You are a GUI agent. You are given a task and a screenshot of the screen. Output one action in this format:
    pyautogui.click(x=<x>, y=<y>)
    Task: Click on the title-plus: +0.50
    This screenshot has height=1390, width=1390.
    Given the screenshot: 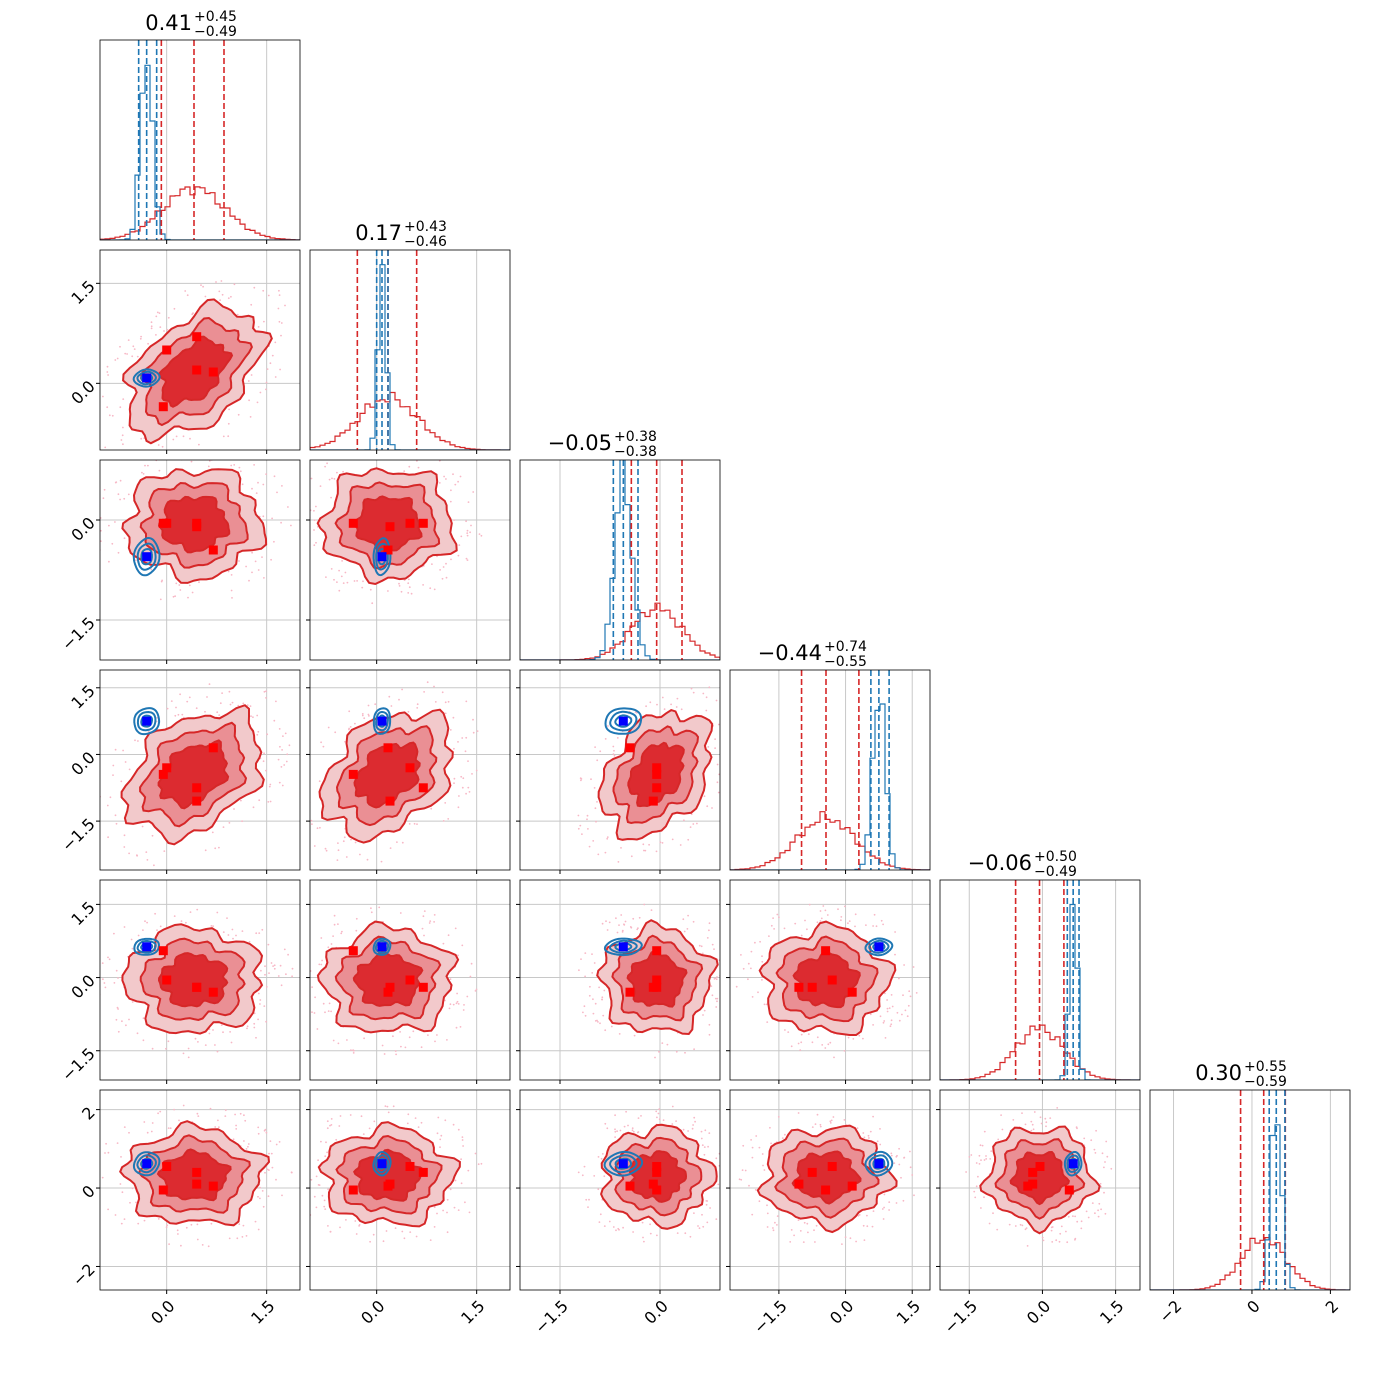 What is the action you would take?
    pyautogui.click(x=1055, y=857)
    